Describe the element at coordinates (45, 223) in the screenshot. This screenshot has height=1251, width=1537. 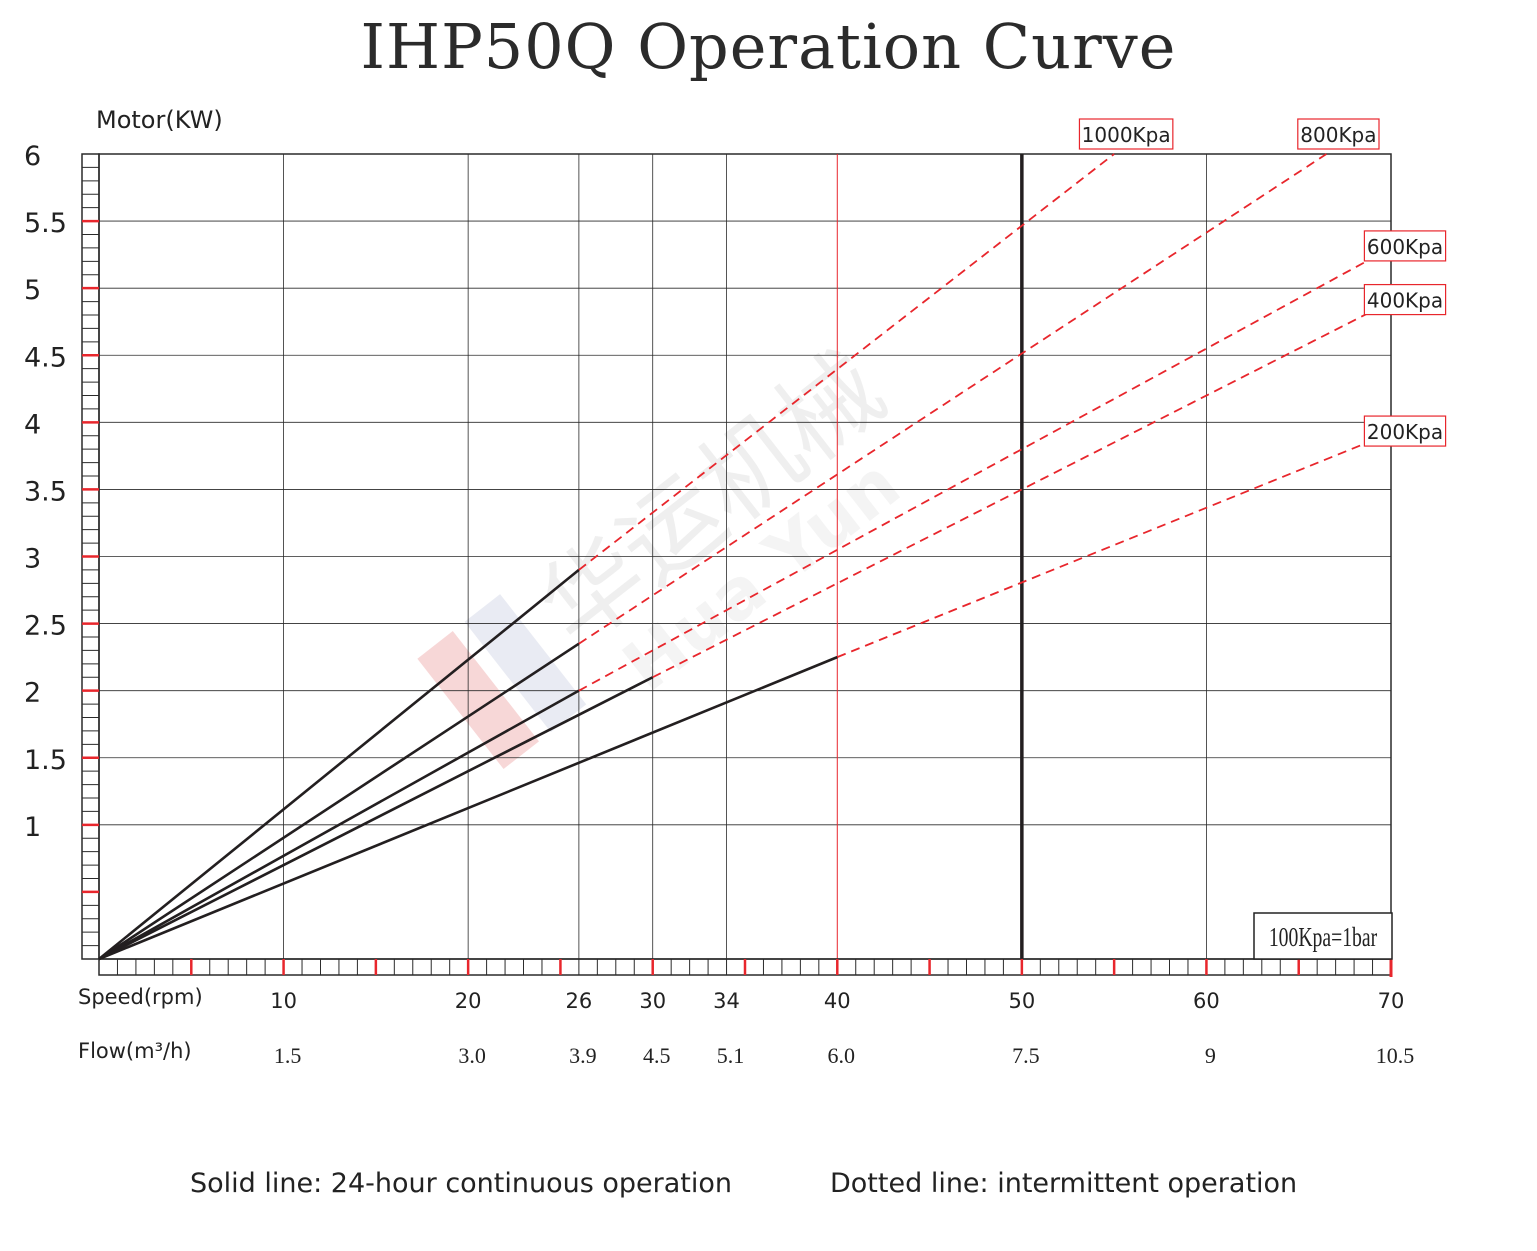
I see `y-tick-label: 5.5` at that location.